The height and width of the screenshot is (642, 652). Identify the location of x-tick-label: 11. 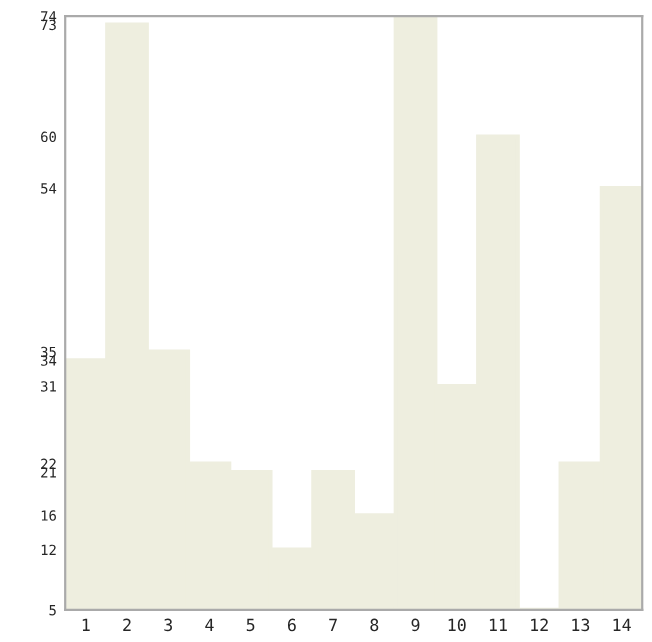
(498, 624).